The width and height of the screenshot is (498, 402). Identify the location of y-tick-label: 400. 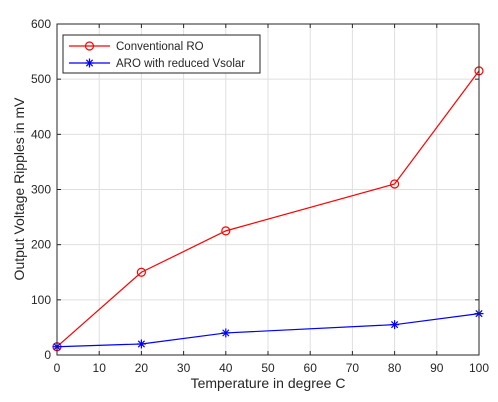
(41, 134).